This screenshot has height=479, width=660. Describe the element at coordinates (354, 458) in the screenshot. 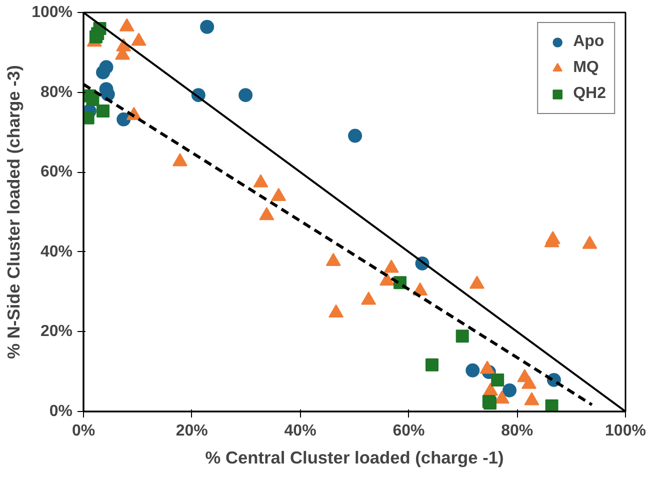

I see `x-axis-title: % Central Cluster loaded (charge -1)` at that location.